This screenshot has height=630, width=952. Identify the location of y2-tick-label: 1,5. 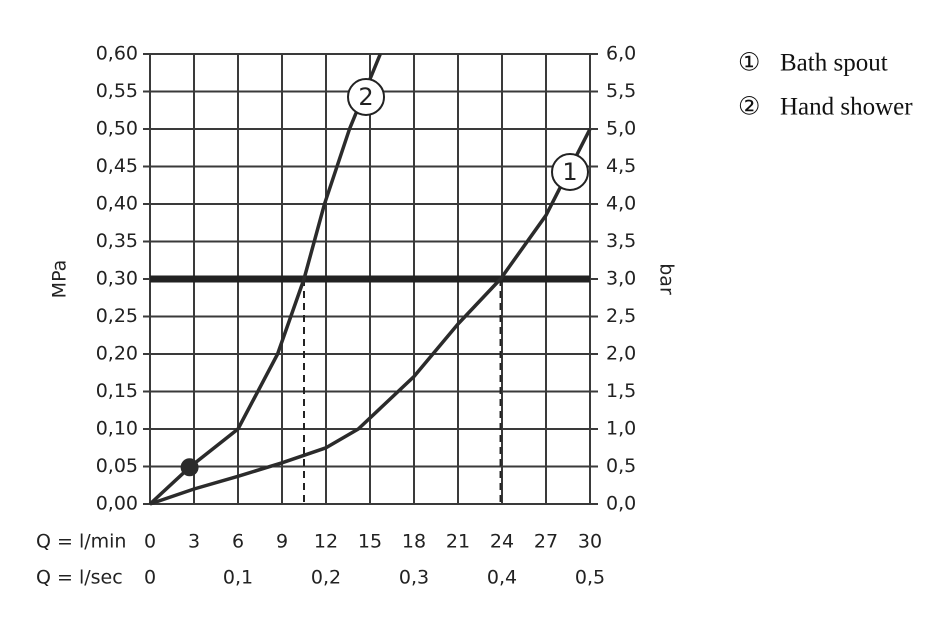
(621, 391).